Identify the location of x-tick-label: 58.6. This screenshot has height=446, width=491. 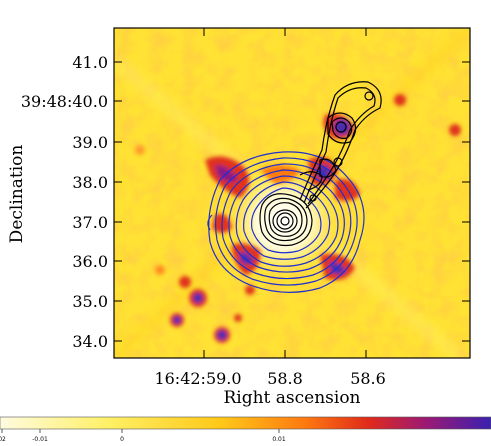
(368, 378).